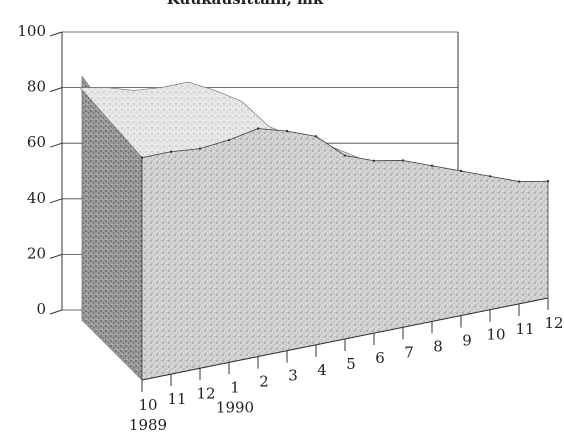  What do you see at coordinates (31, 31) in the screenshot?
I see `y-tick-label: 100` at bounding box center [31, 31].